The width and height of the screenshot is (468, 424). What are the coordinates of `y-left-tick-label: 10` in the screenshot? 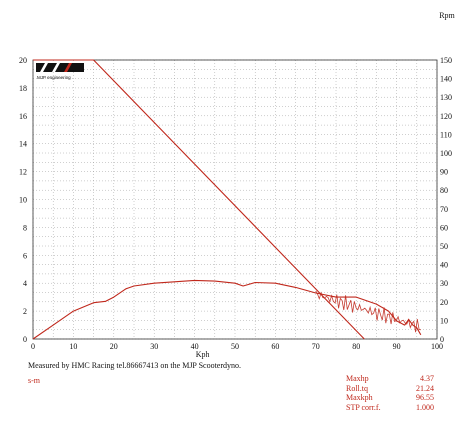 It's located at (23, 200).